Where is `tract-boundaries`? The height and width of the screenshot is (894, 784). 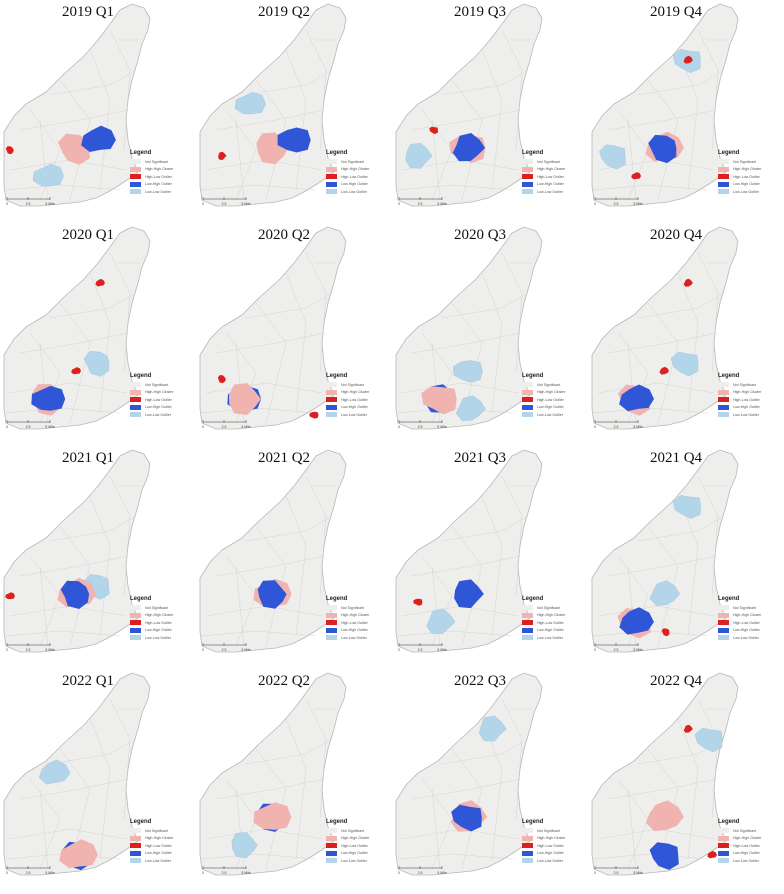 tract-boundaries is located at coordinates (72, 338).